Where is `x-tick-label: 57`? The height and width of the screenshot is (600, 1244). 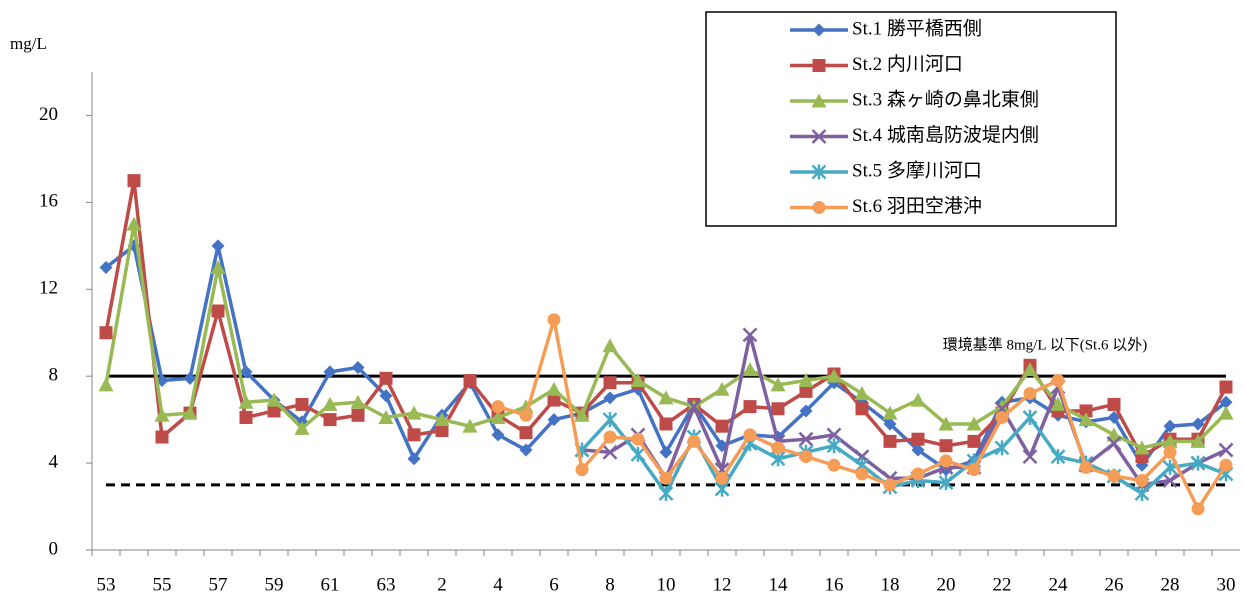 x-tick-label: 57 is located at coordinates (218, 584).